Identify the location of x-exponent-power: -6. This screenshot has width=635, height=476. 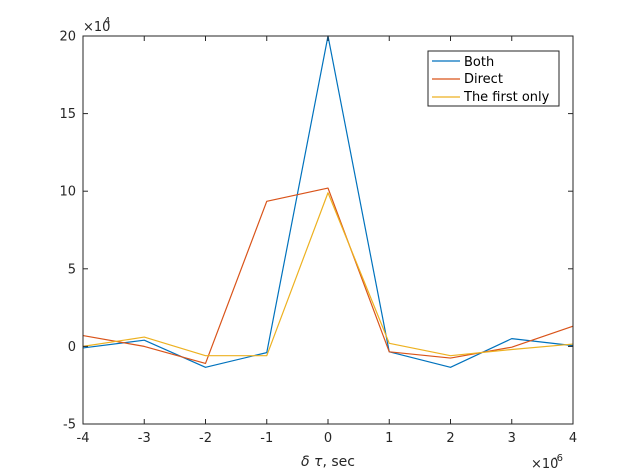
(558, 458).